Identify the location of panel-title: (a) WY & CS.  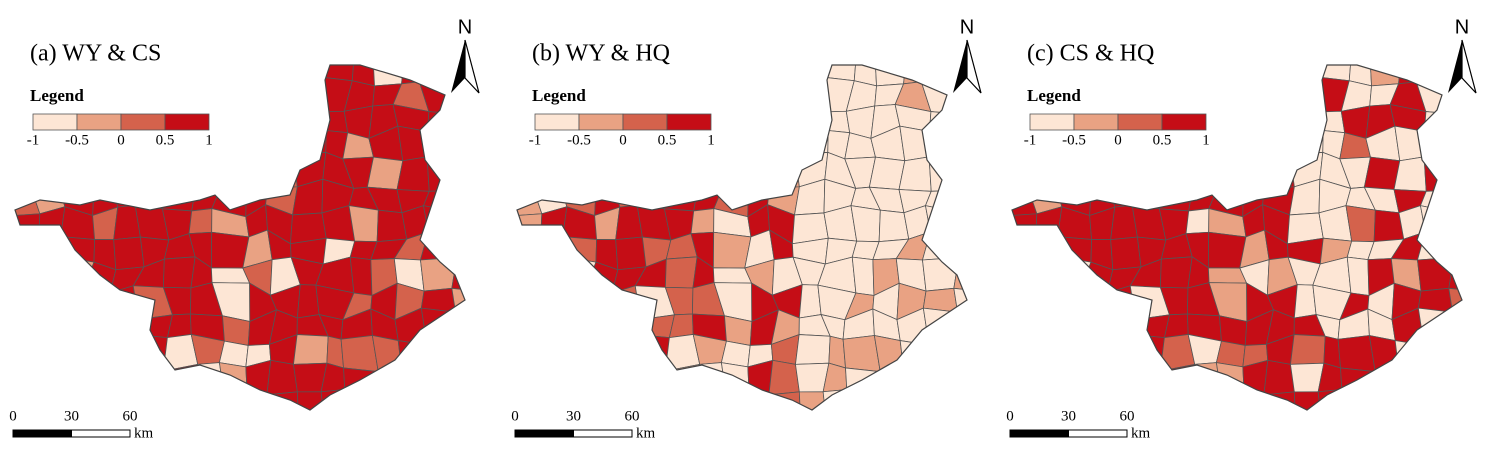
(95, 54).